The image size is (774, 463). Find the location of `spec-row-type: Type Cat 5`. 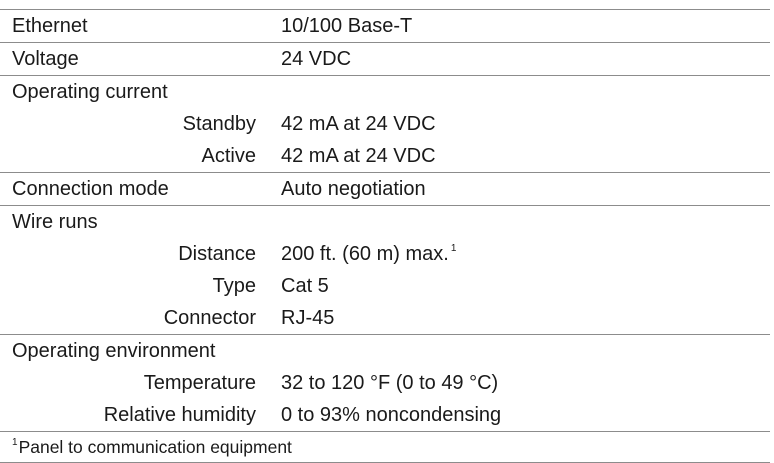

spec-row-type: Type Cat 5 is located at coordinates (385, 286).